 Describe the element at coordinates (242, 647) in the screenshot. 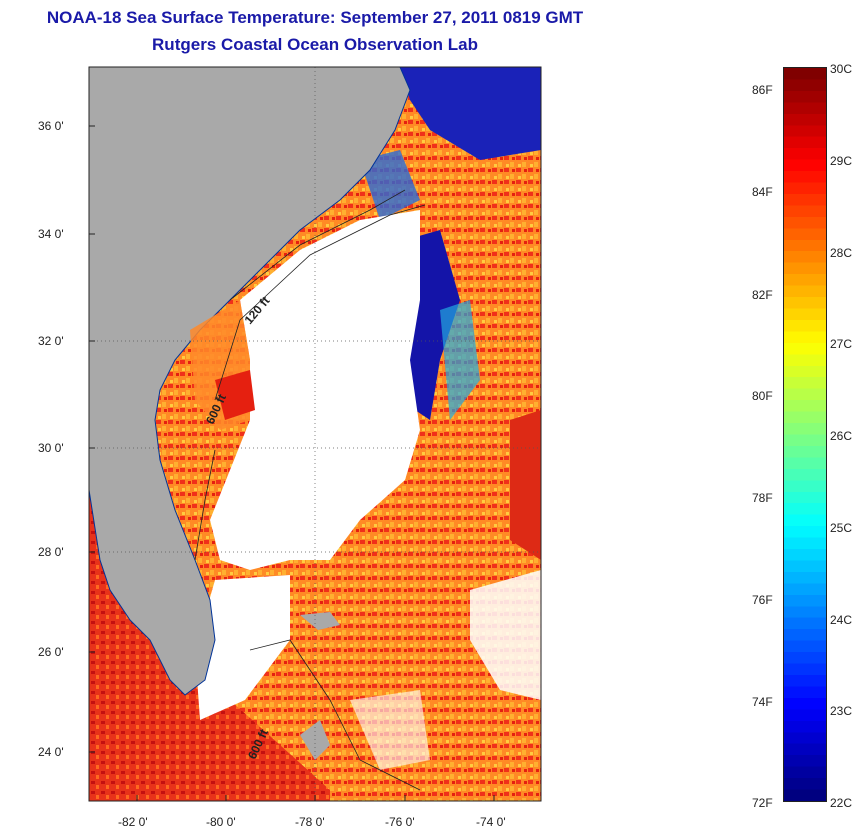

I see `cloud-cover-south` at that location.